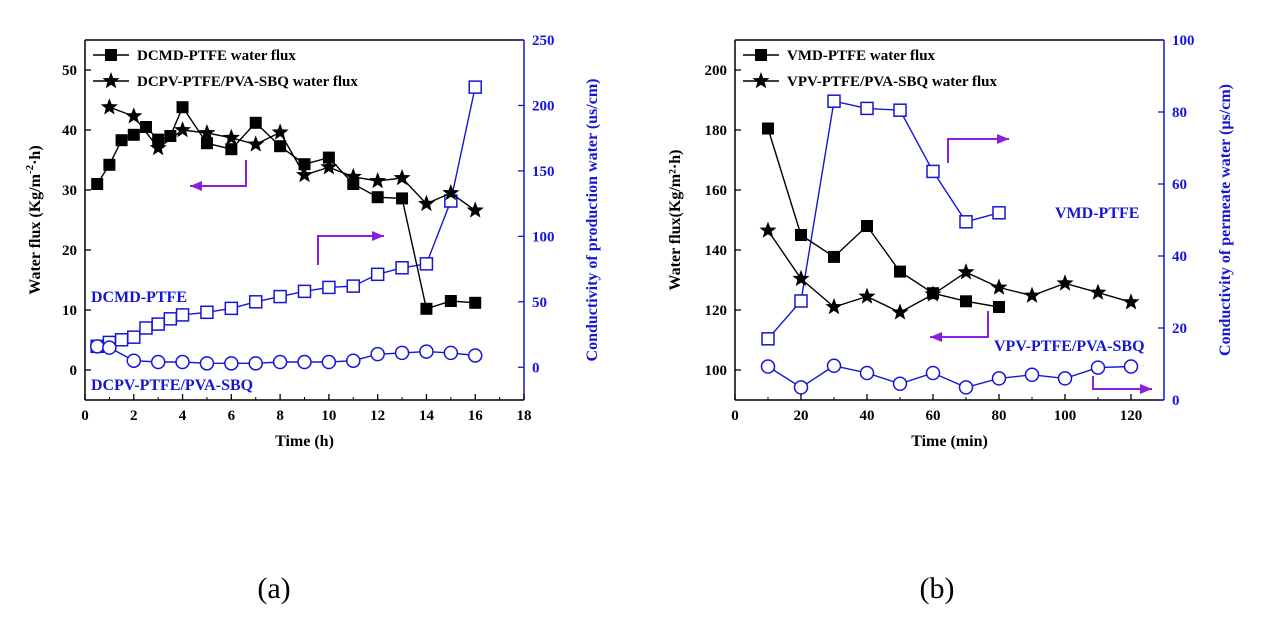 The height and width of the screenshot is (624, 1270). Describe the element at coordinates (247, 82) in the screenshot. I see `legend-label: DCPV-PTFE/PVA-SBQ water flux` at that location.